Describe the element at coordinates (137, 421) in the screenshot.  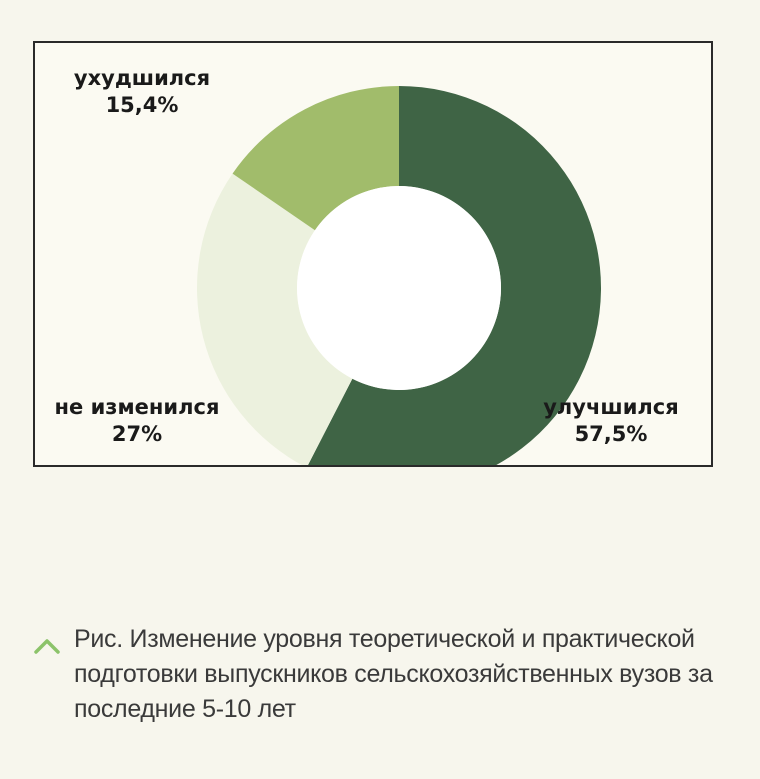
I see `slice-label-unchanged: не изменился 27%` at that location.